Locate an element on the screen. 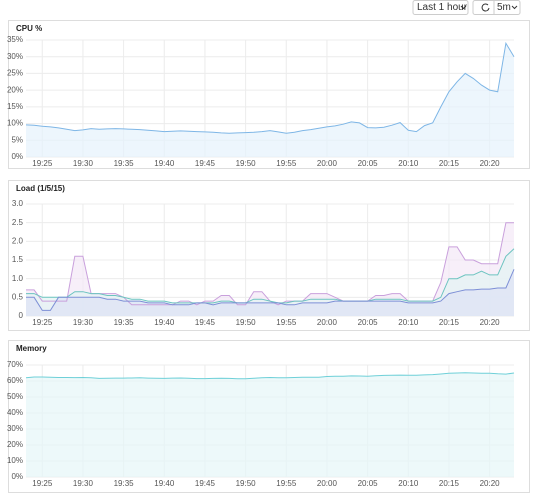 The width and height of the screenshot is (536, 500). y-tick-label: 5% is located at coordinates (17, 139).